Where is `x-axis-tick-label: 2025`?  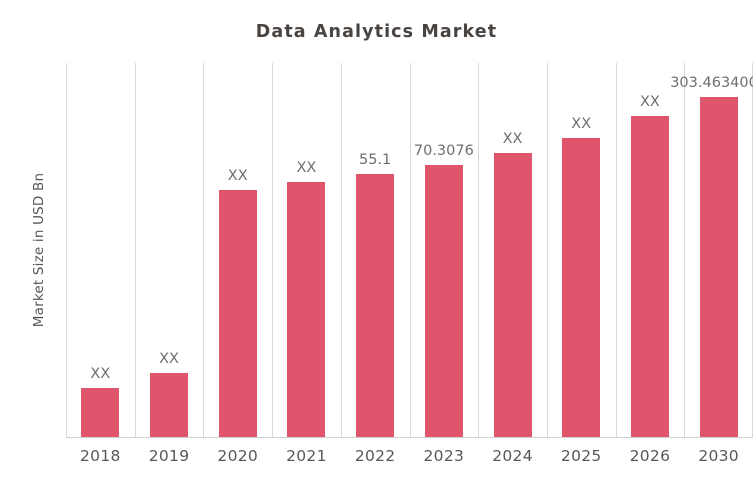
x-axis-tick-label: 2025 is located at coordinates (581, 456).